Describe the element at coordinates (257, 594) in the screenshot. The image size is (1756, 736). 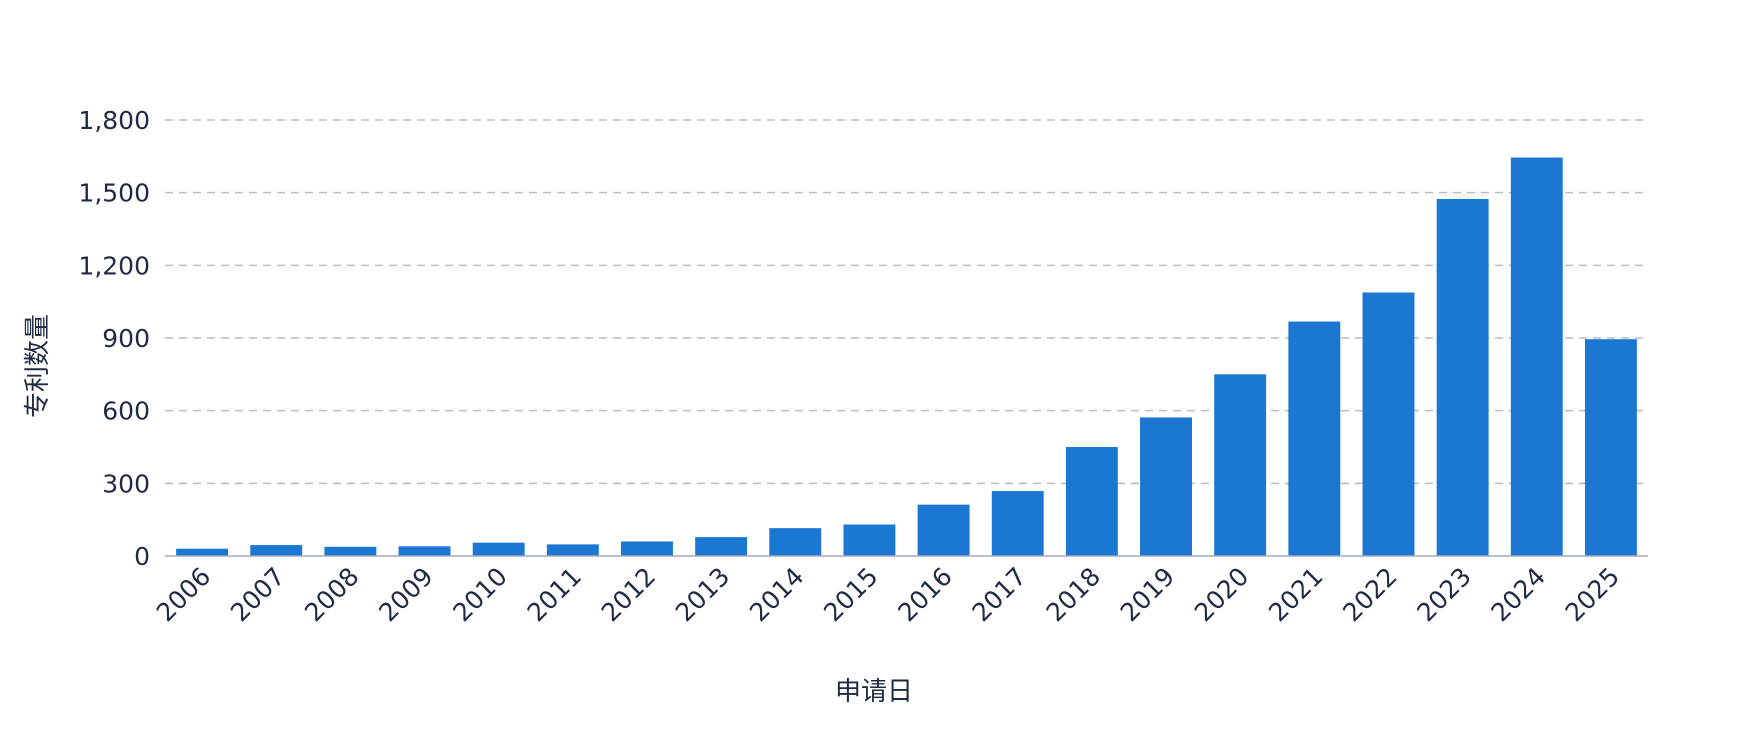
I see `x-tick-label: 2007` at that location.